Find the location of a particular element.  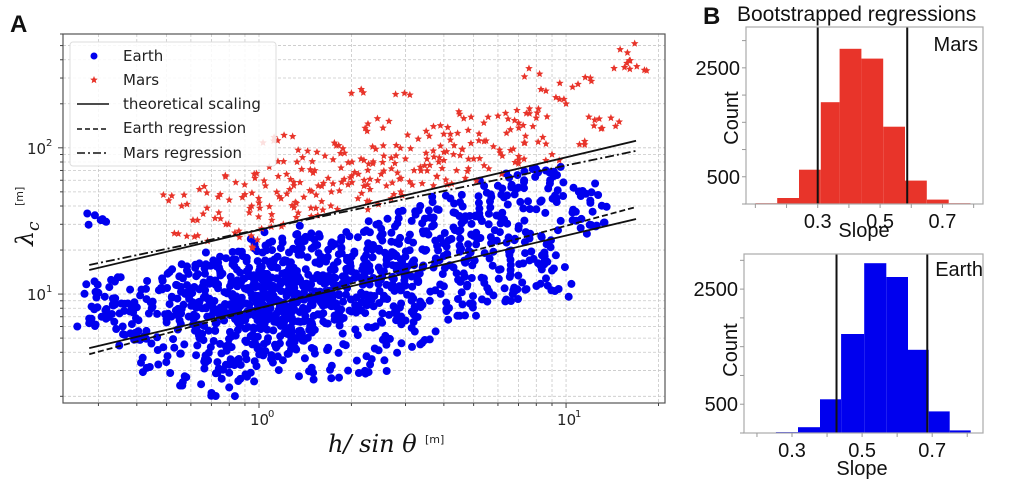

mars-histogram-bar is located at coordinates (810, 186).